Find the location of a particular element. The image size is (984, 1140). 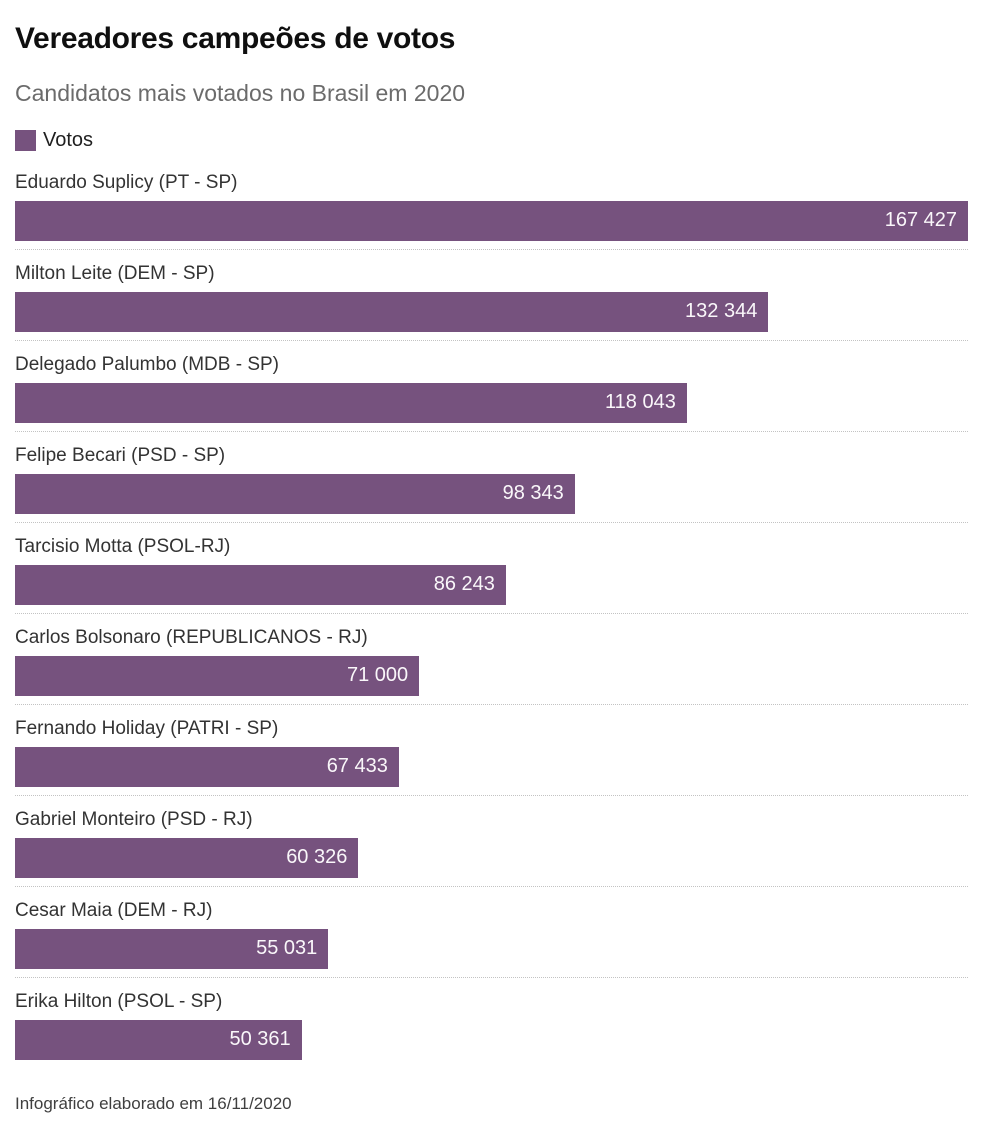

footer-note: Infográfico elaborado em 16/11/2020 is located at coordinates (153, 1103).